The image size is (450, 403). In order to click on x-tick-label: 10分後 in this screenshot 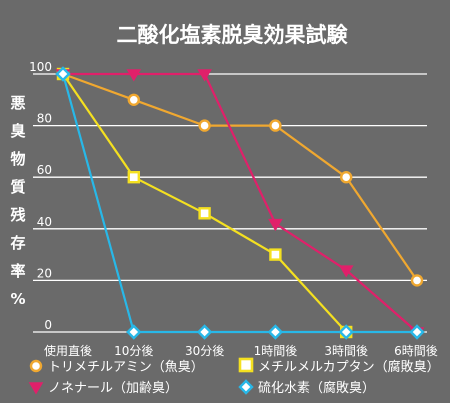, I will do `click(133, 351)`.